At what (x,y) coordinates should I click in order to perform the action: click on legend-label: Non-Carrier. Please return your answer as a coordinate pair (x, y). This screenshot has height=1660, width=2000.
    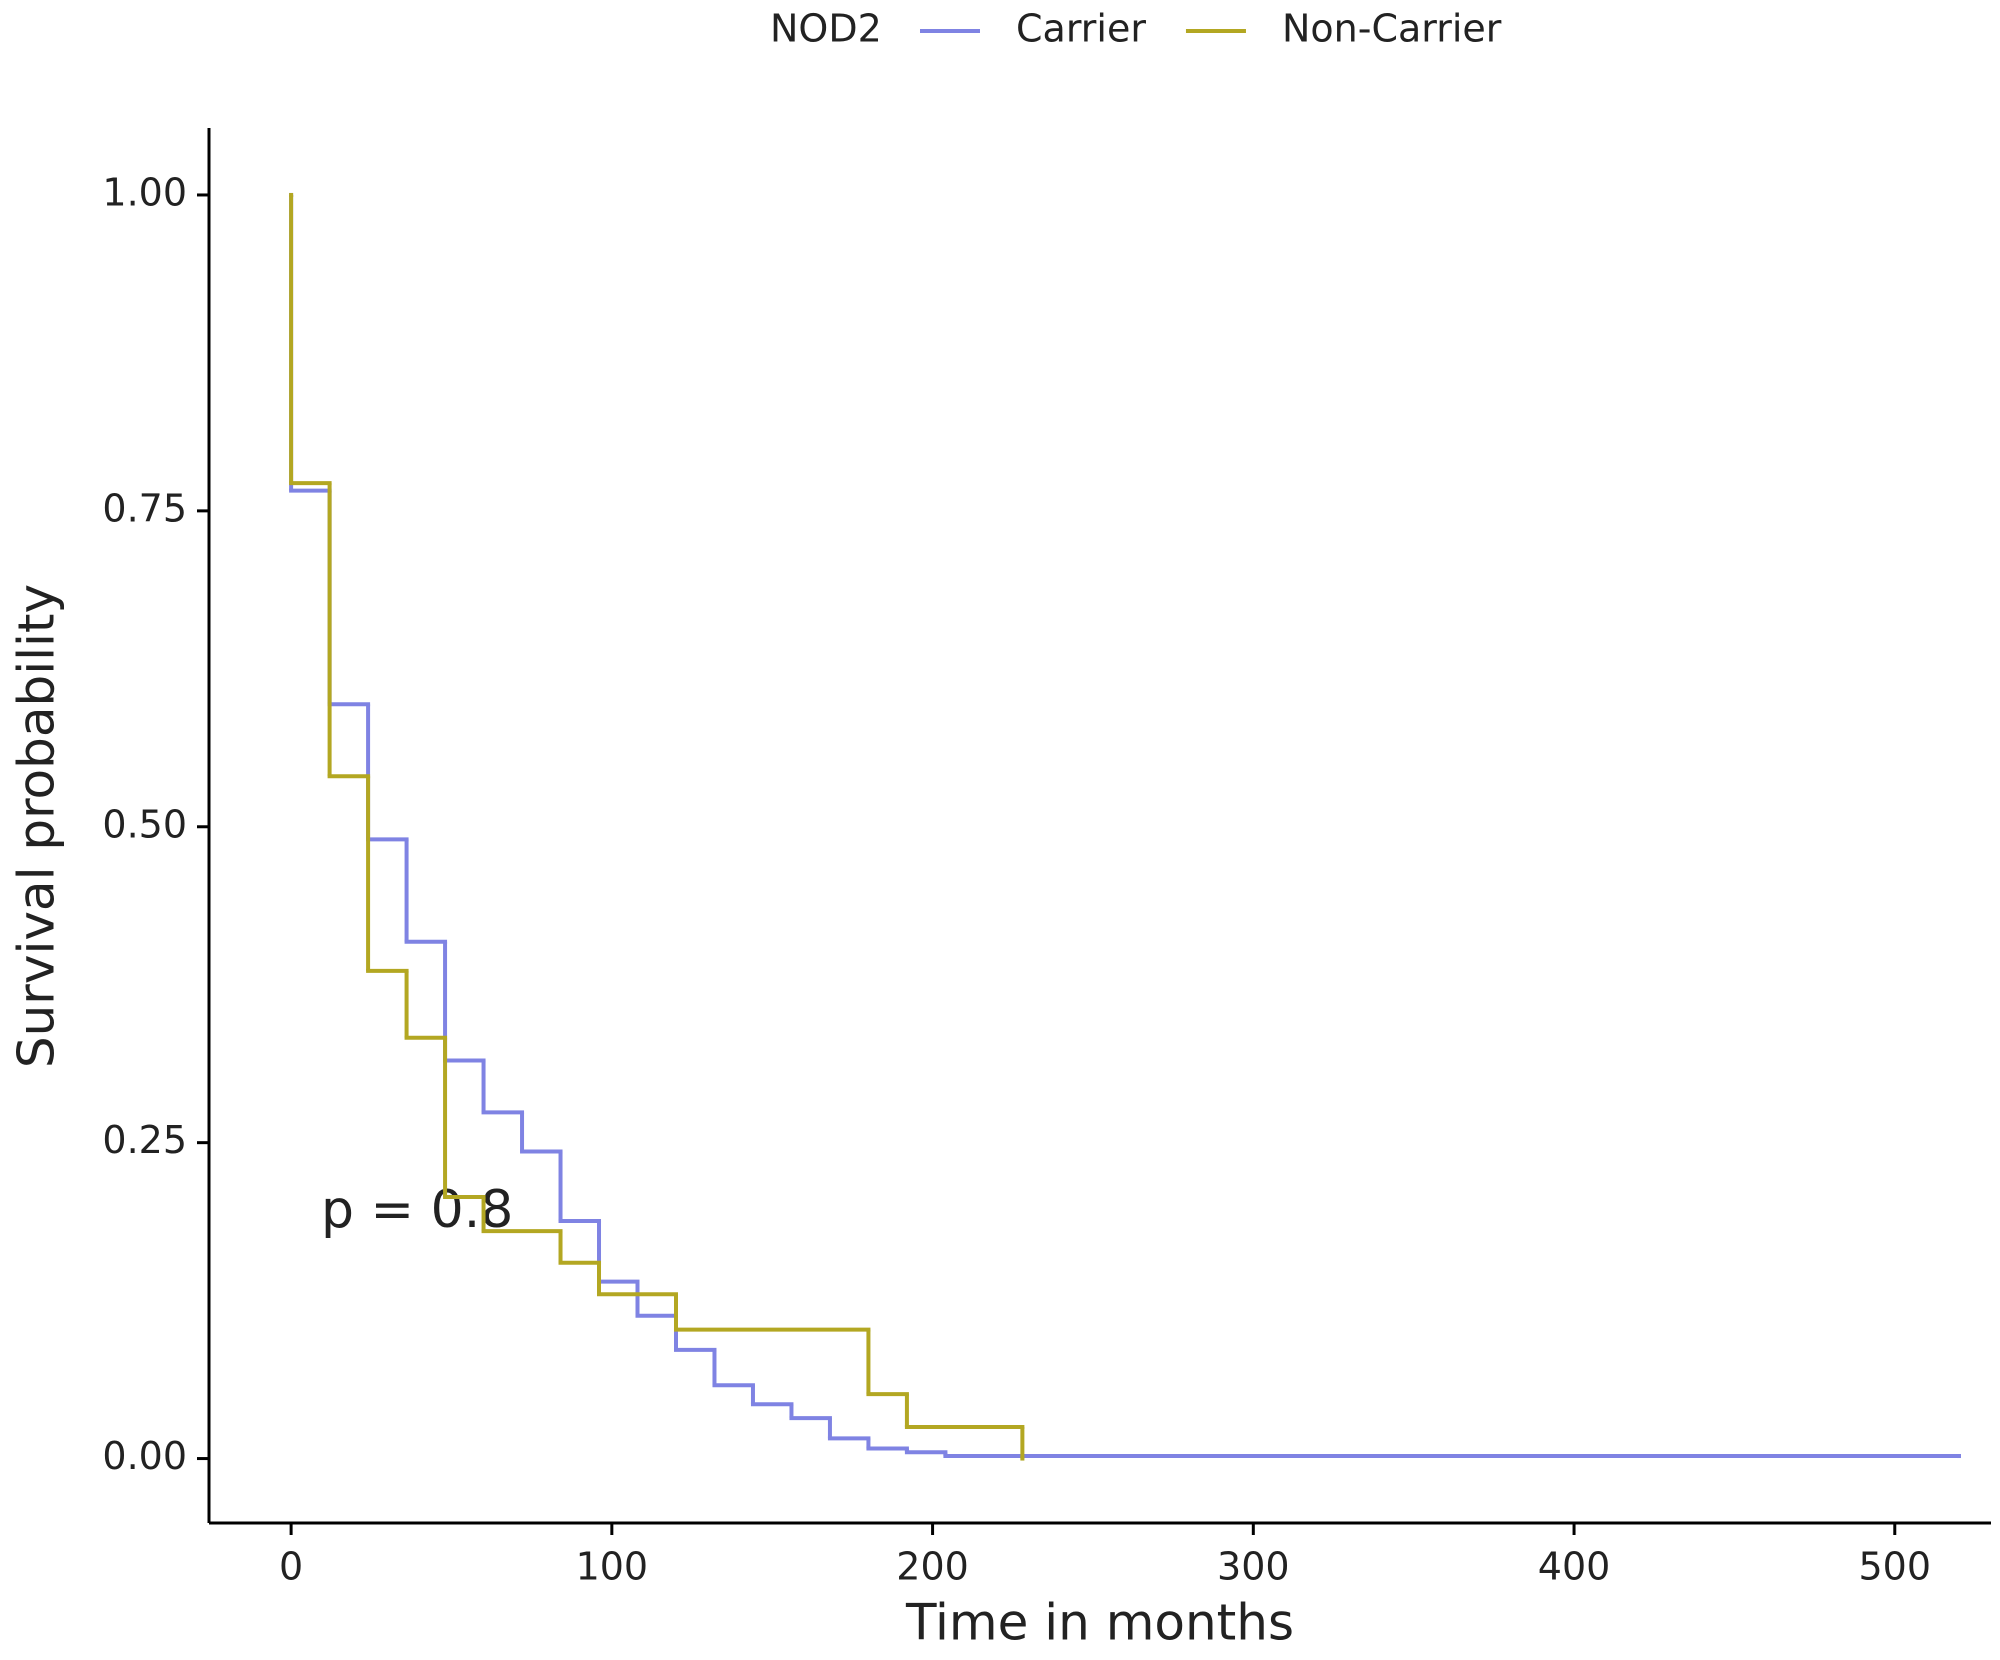
    Looking at the image, I should click on (1392, 29).